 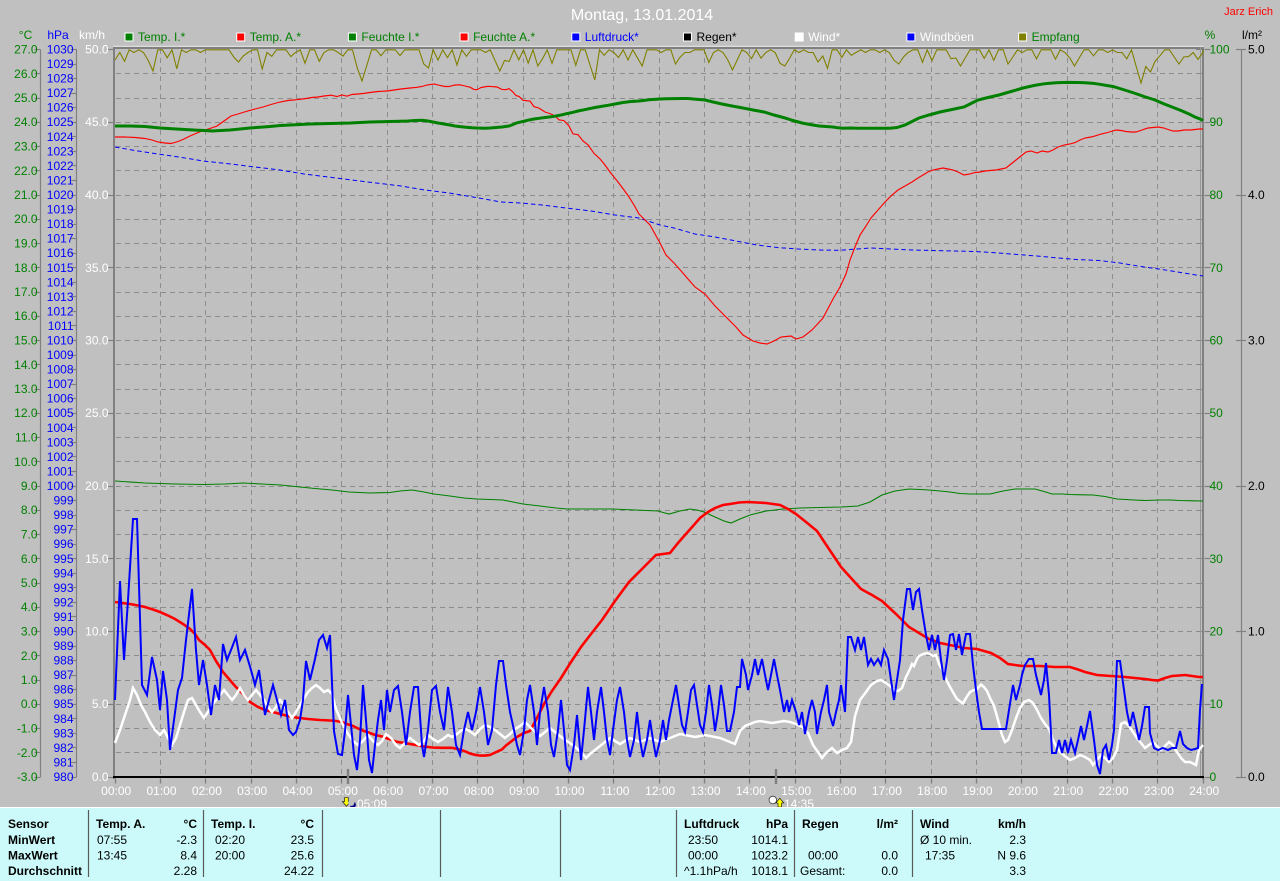 What do you see at coordinates (63, 559) in the screenshot?
I see `svg-text: 995` at bounding box center [63, 559].